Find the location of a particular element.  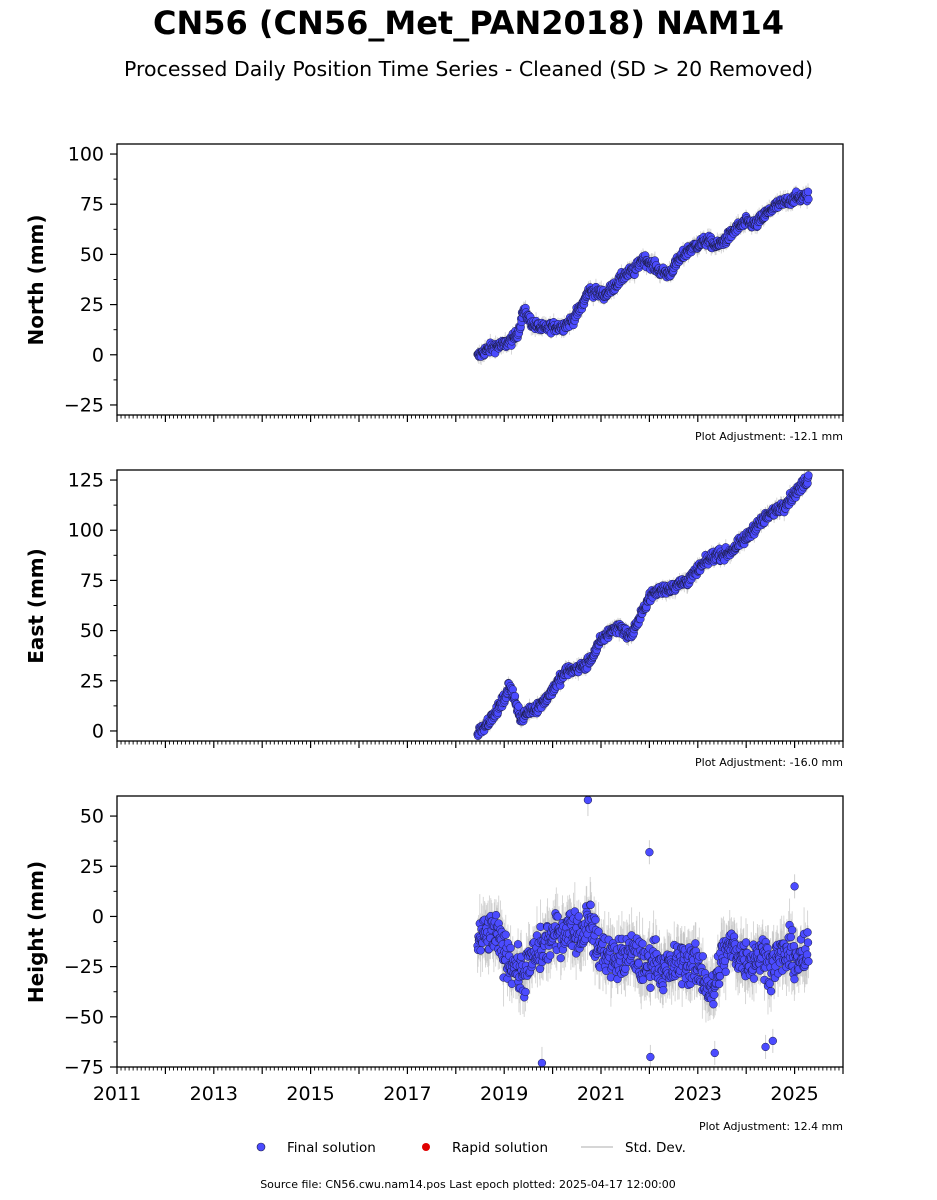

height-plot-adjustment: Plot Adjustment: 12.4 mm is located at coordinates (771, 1126).